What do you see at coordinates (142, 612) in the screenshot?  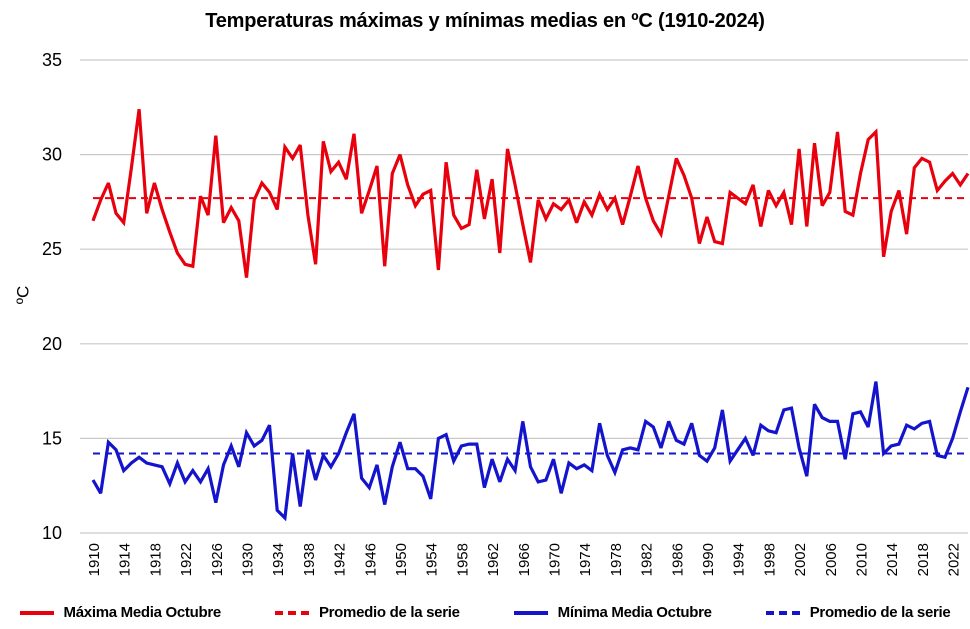 I see `legend-label-maxima: Máxima Media Octubre` at bounding box center [142, 612].